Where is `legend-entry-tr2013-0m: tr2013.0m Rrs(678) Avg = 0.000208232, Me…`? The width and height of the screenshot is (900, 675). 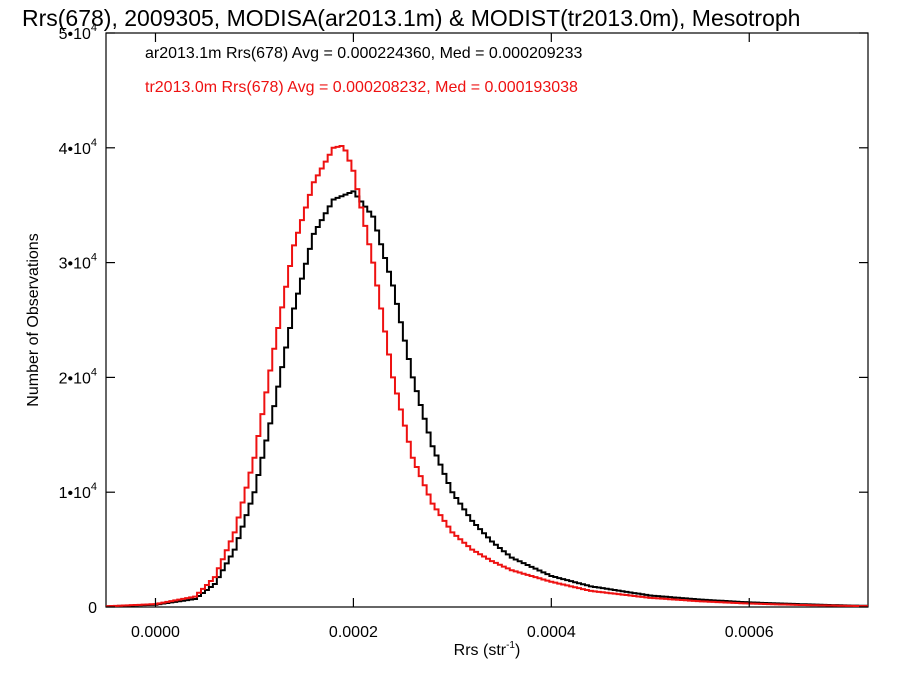
legend-entry-tr2013-0m: tr2013.0m Rrs(678) Avg = 0.000208232, Me… is located at coordinates (361, 87).